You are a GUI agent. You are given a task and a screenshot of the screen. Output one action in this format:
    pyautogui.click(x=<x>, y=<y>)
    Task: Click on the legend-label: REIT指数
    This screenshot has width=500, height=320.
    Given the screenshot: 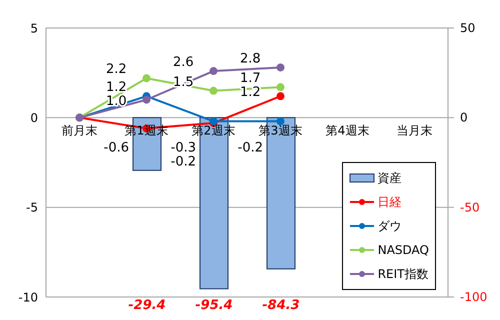 What is the action you would take?
    pyautogui.click(x=403, y=274)
    